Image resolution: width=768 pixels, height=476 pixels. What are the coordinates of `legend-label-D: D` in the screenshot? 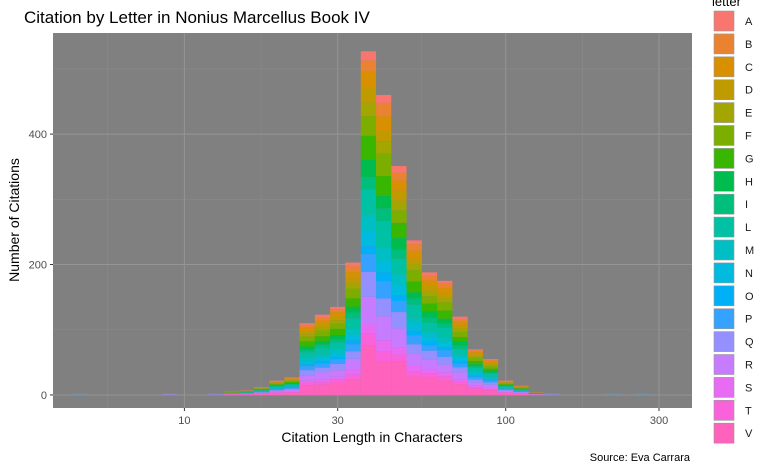 It's located at (749, 91).